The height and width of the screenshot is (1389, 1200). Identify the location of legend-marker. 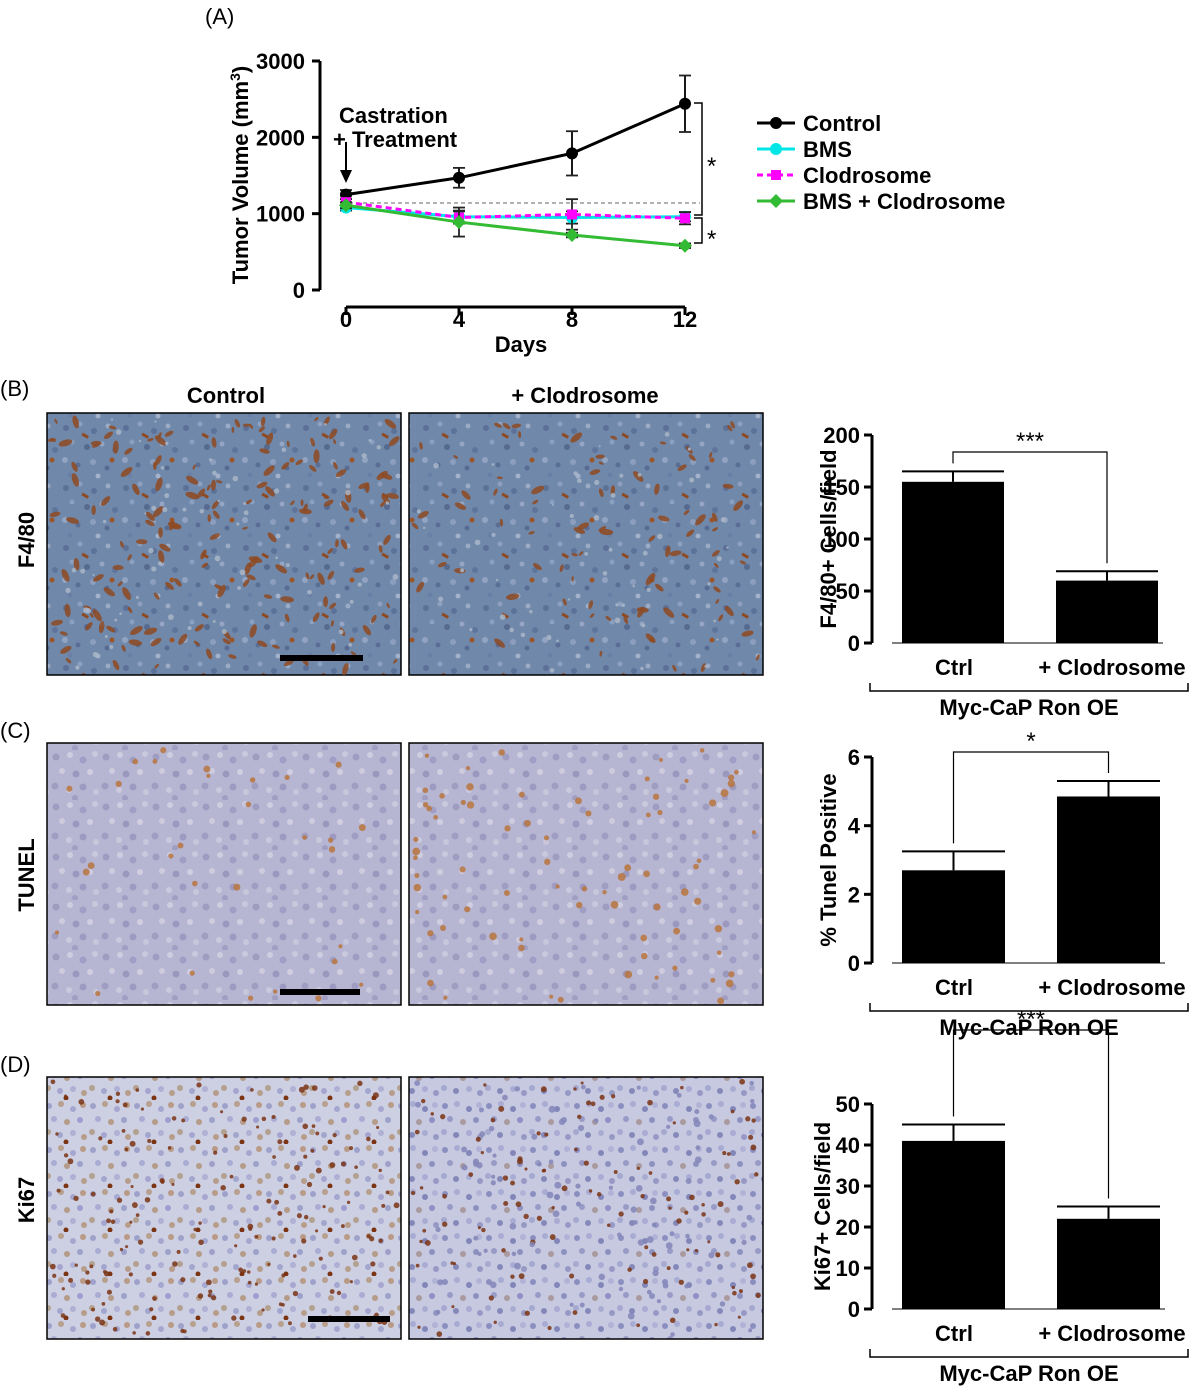
(776, 123).